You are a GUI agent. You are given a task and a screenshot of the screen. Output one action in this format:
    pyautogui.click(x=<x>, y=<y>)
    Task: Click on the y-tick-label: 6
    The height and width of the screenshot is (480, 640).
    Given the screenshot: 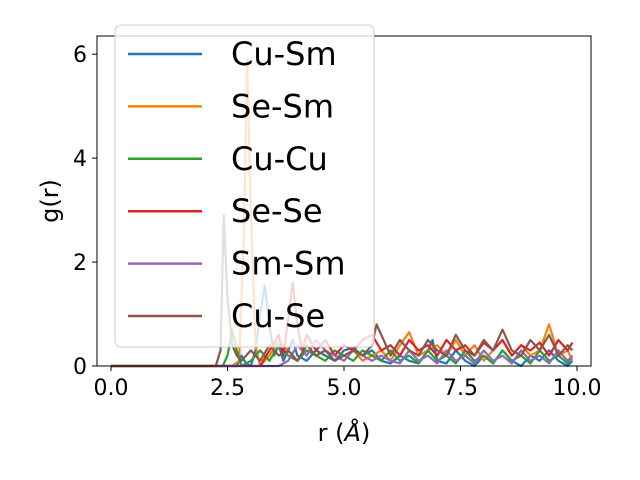 What is the action you would take?
    pyautogui.click(x=80, y=55)
    